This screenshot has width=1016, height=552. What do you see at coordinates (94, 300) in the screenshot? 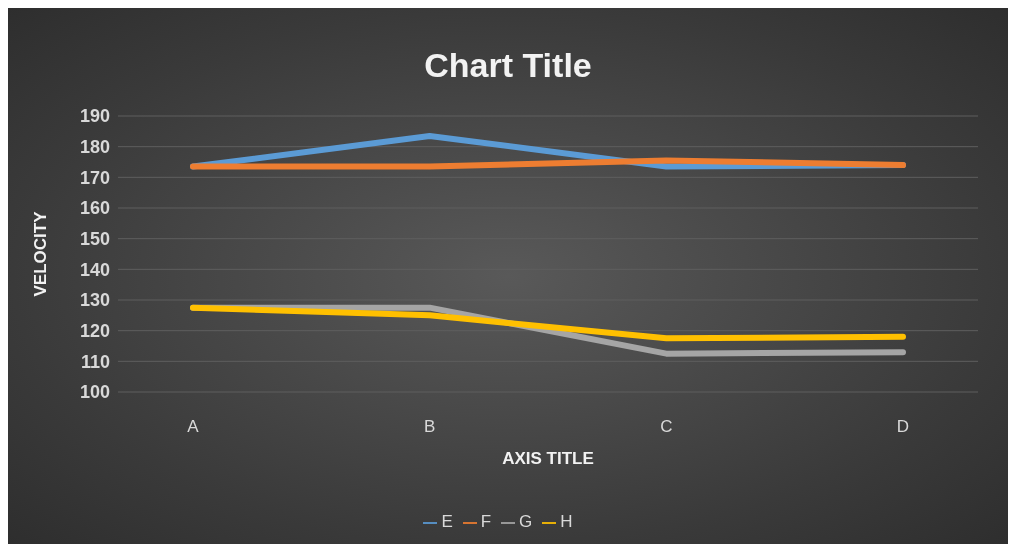
I see `y-tick-label: 130` at bounding box center [94, 300].